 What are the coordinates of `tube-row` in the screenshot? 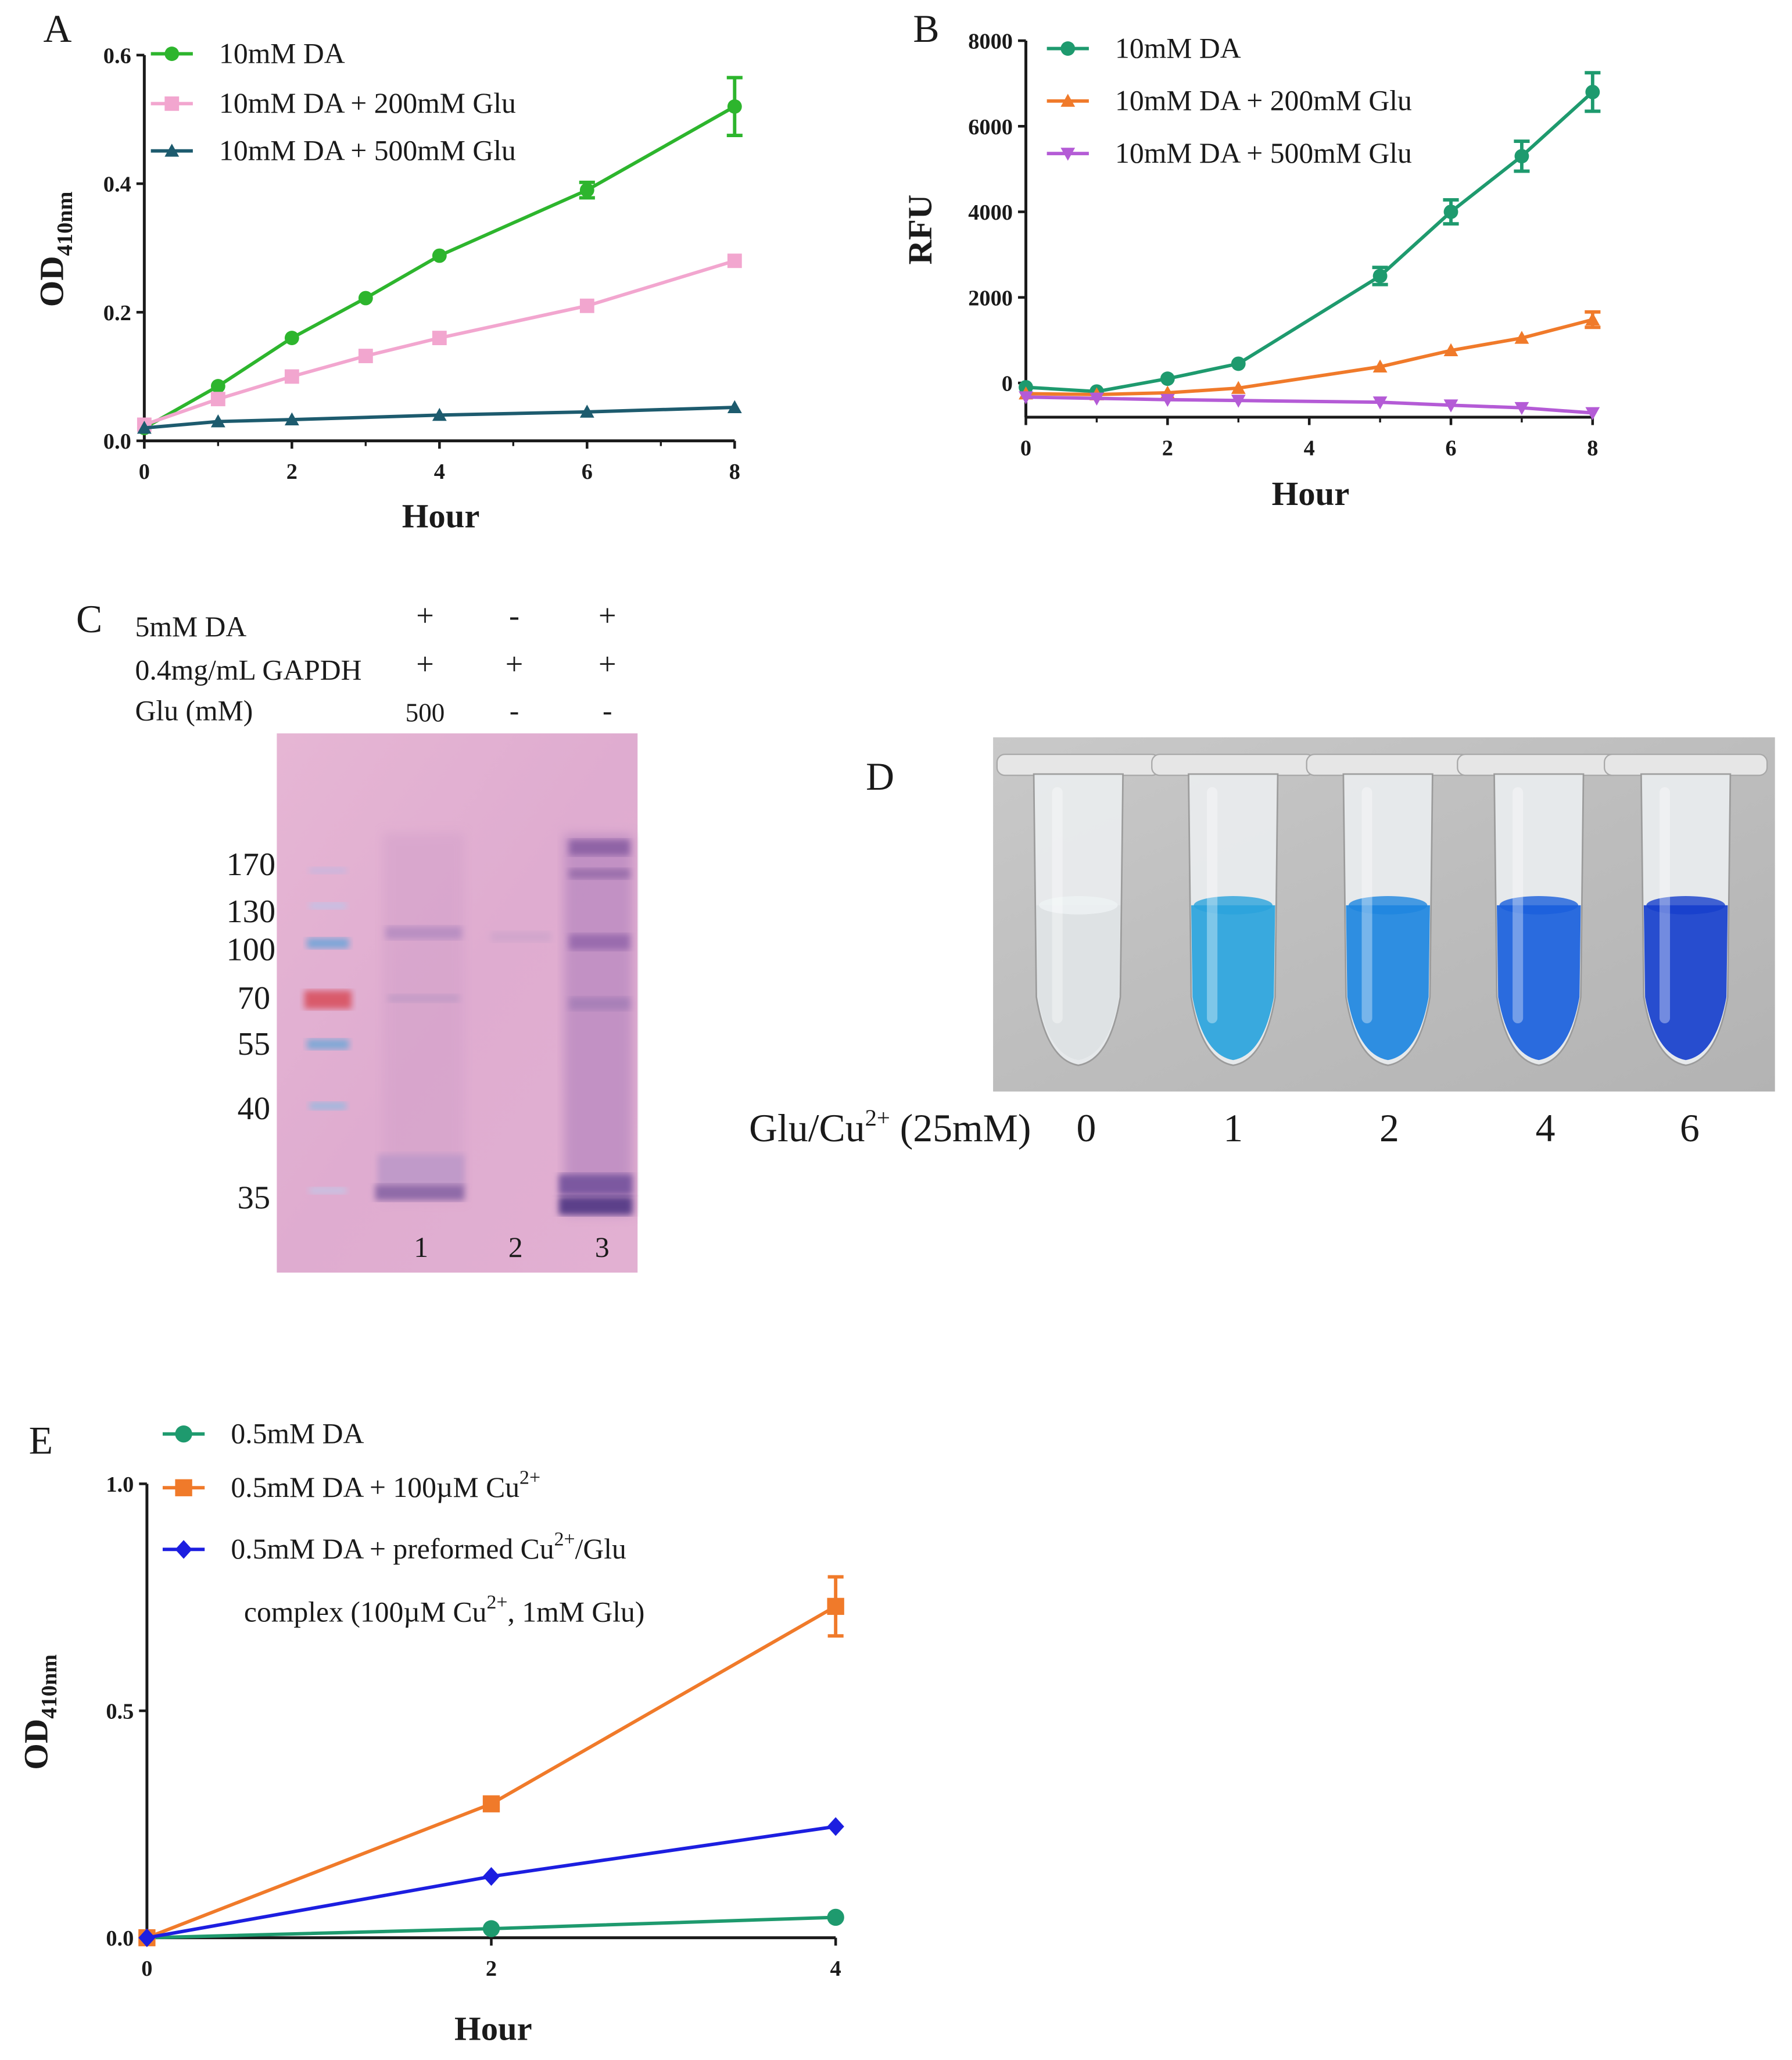 It's located at (1382, 910).